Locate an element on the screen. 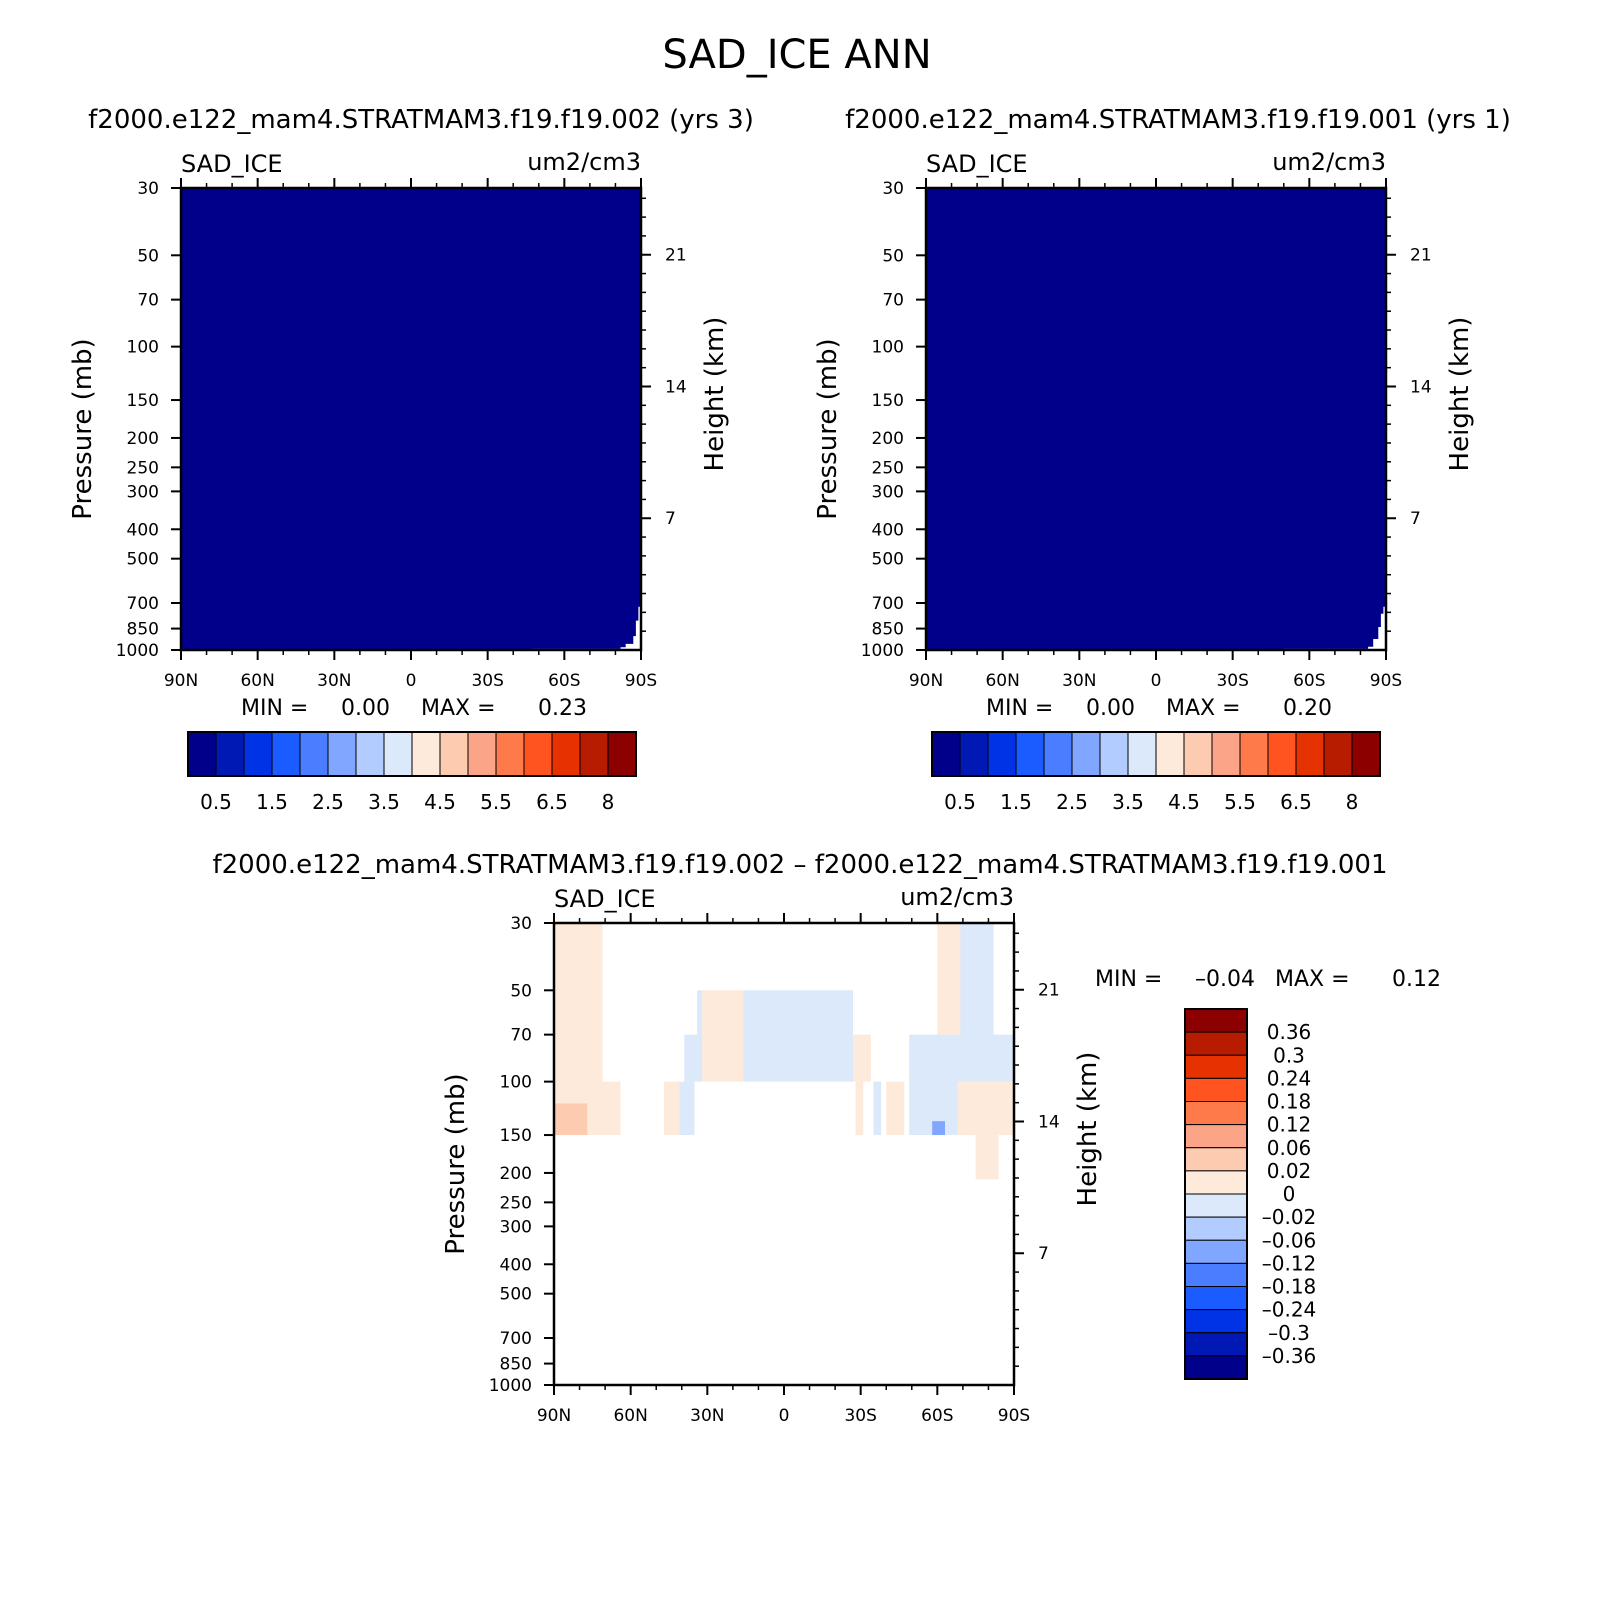 The image size is (1597, 1597). min-label: MIN = is located at coordinates (1128, 979).